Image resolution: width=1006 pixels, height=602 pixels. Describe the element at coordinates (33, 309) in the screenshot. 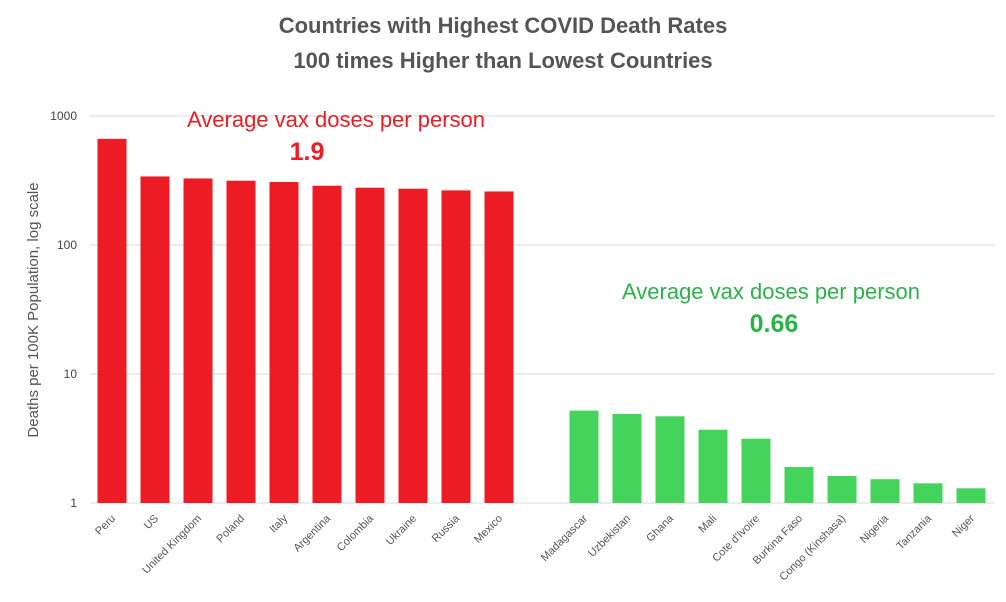

I see `y-axis-label: Deaths per 100K Population, log scale` at that location.